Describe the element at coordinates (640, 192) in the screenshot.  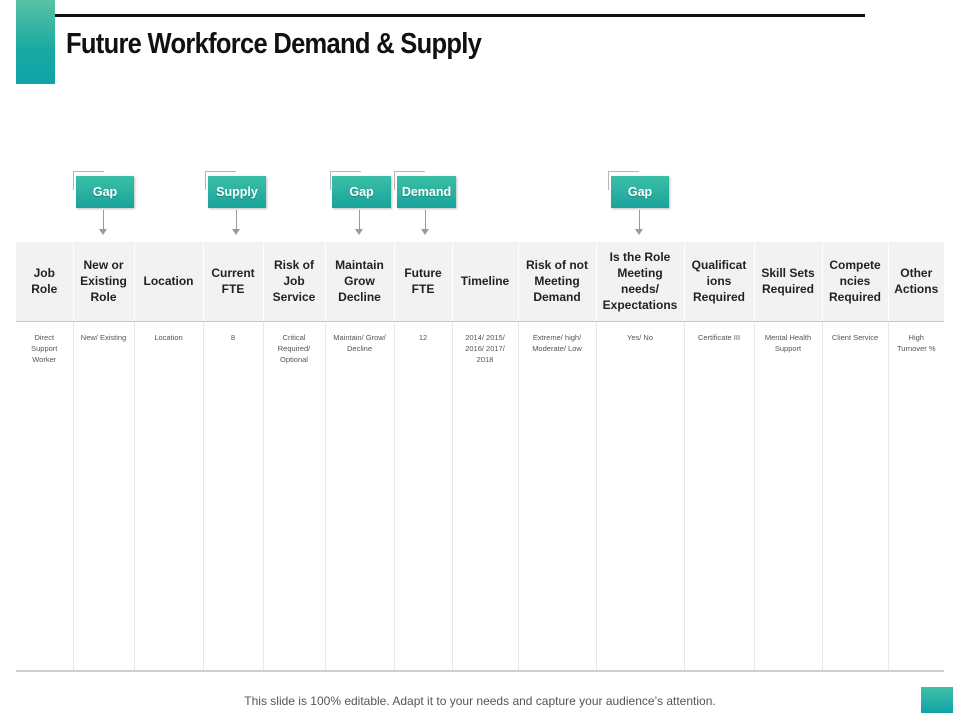
I see `gap-tag-3: Gap` at that location.